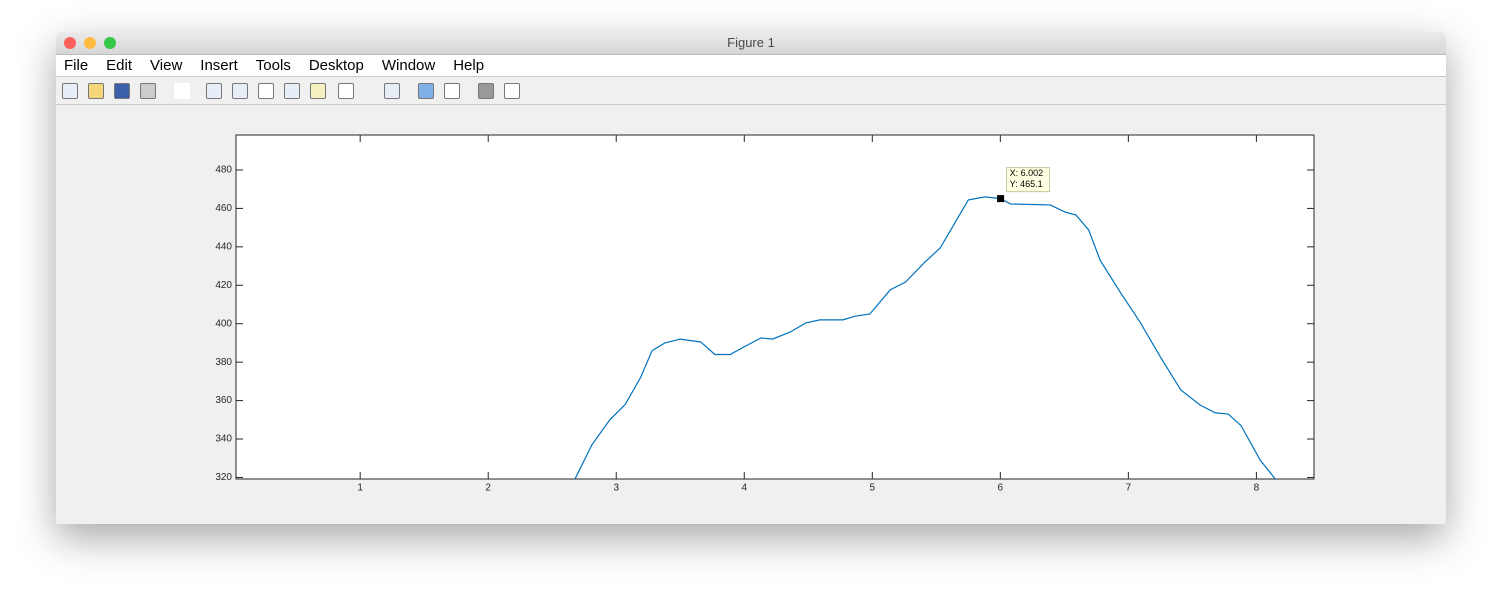  Describe the element at coordinates (266, 91) in the screenshot. I see `pan-button` at that location.